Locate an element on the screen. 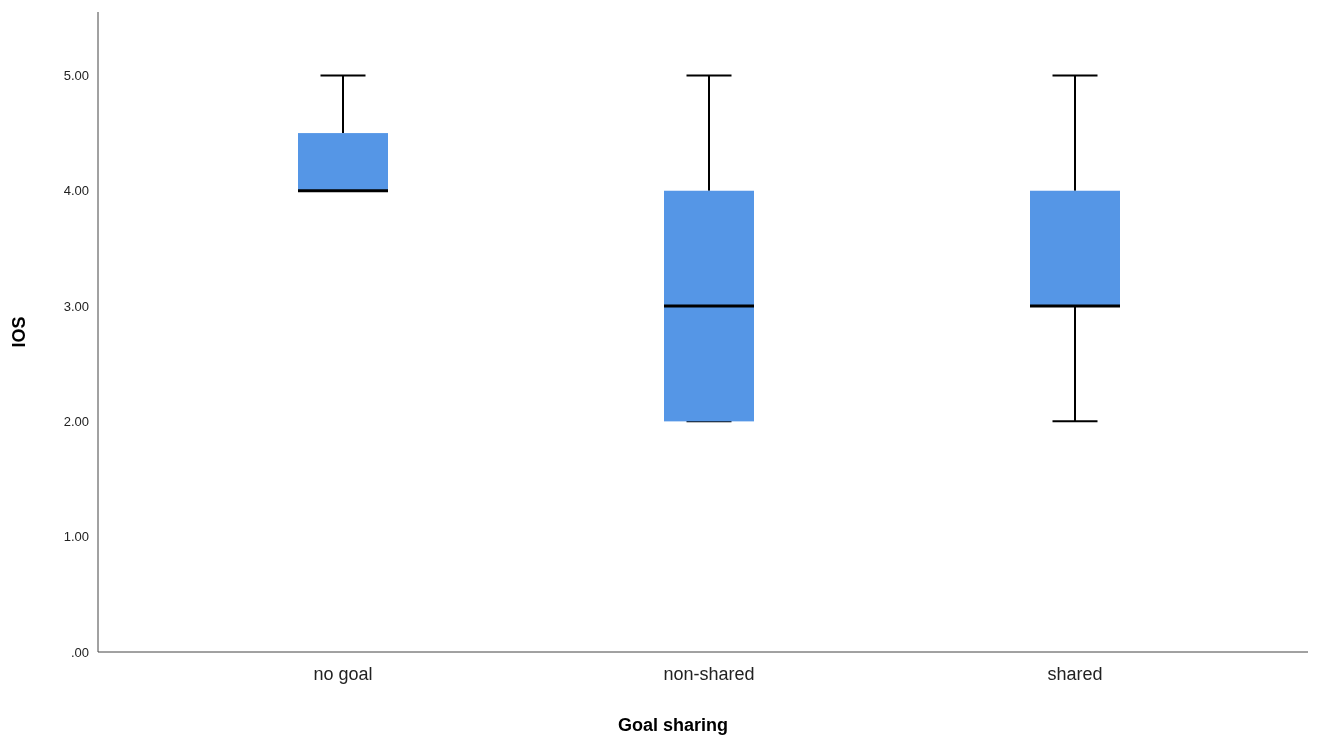 The width and height of the screenshot is (1320, 738). x-axis-title: Goal sharing is located at coordinates (673, 725).